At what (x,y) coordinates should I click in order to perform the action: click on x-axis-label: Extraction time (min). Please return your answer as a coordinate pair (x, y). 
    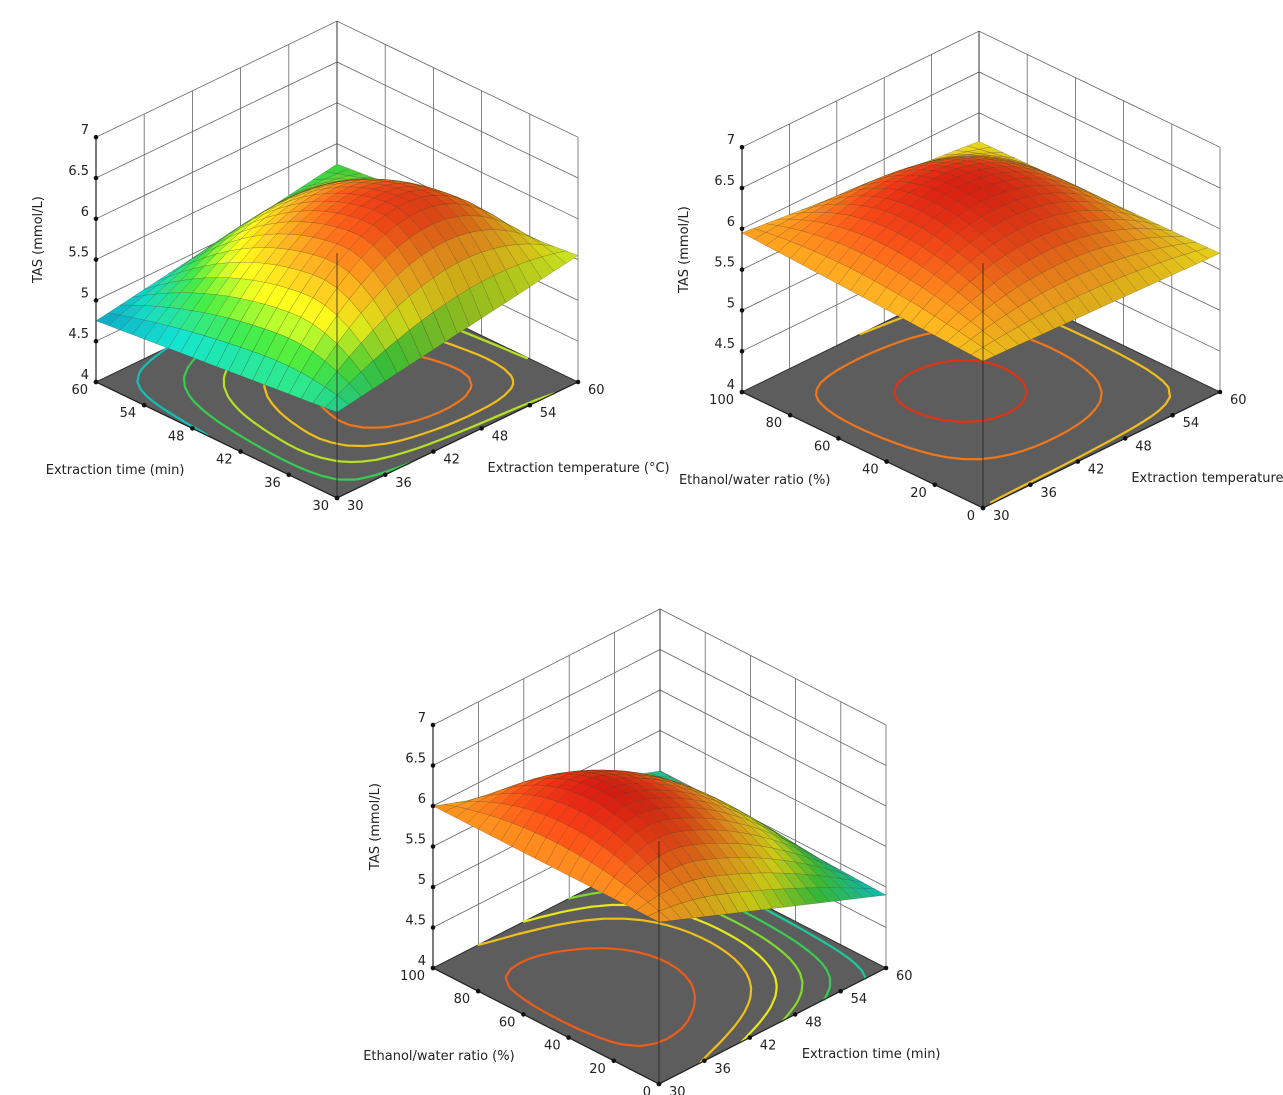
    Looking at the image, I should click on (871, 1054).